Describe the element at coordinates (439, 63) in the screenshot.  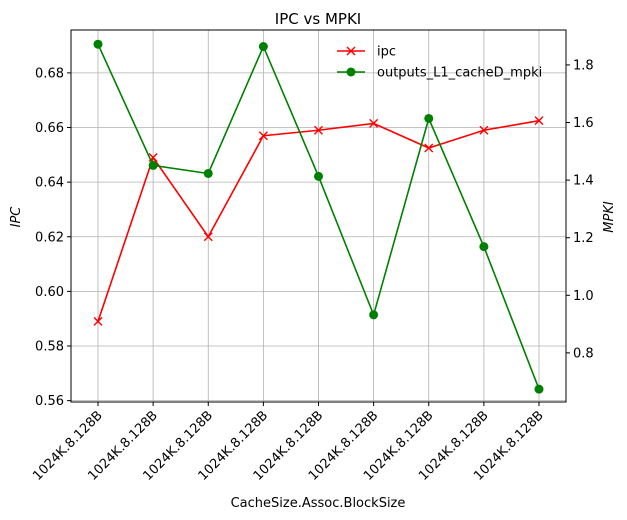
I see `legend: ipc outputs_L1_cacheD_mpki` at that location.